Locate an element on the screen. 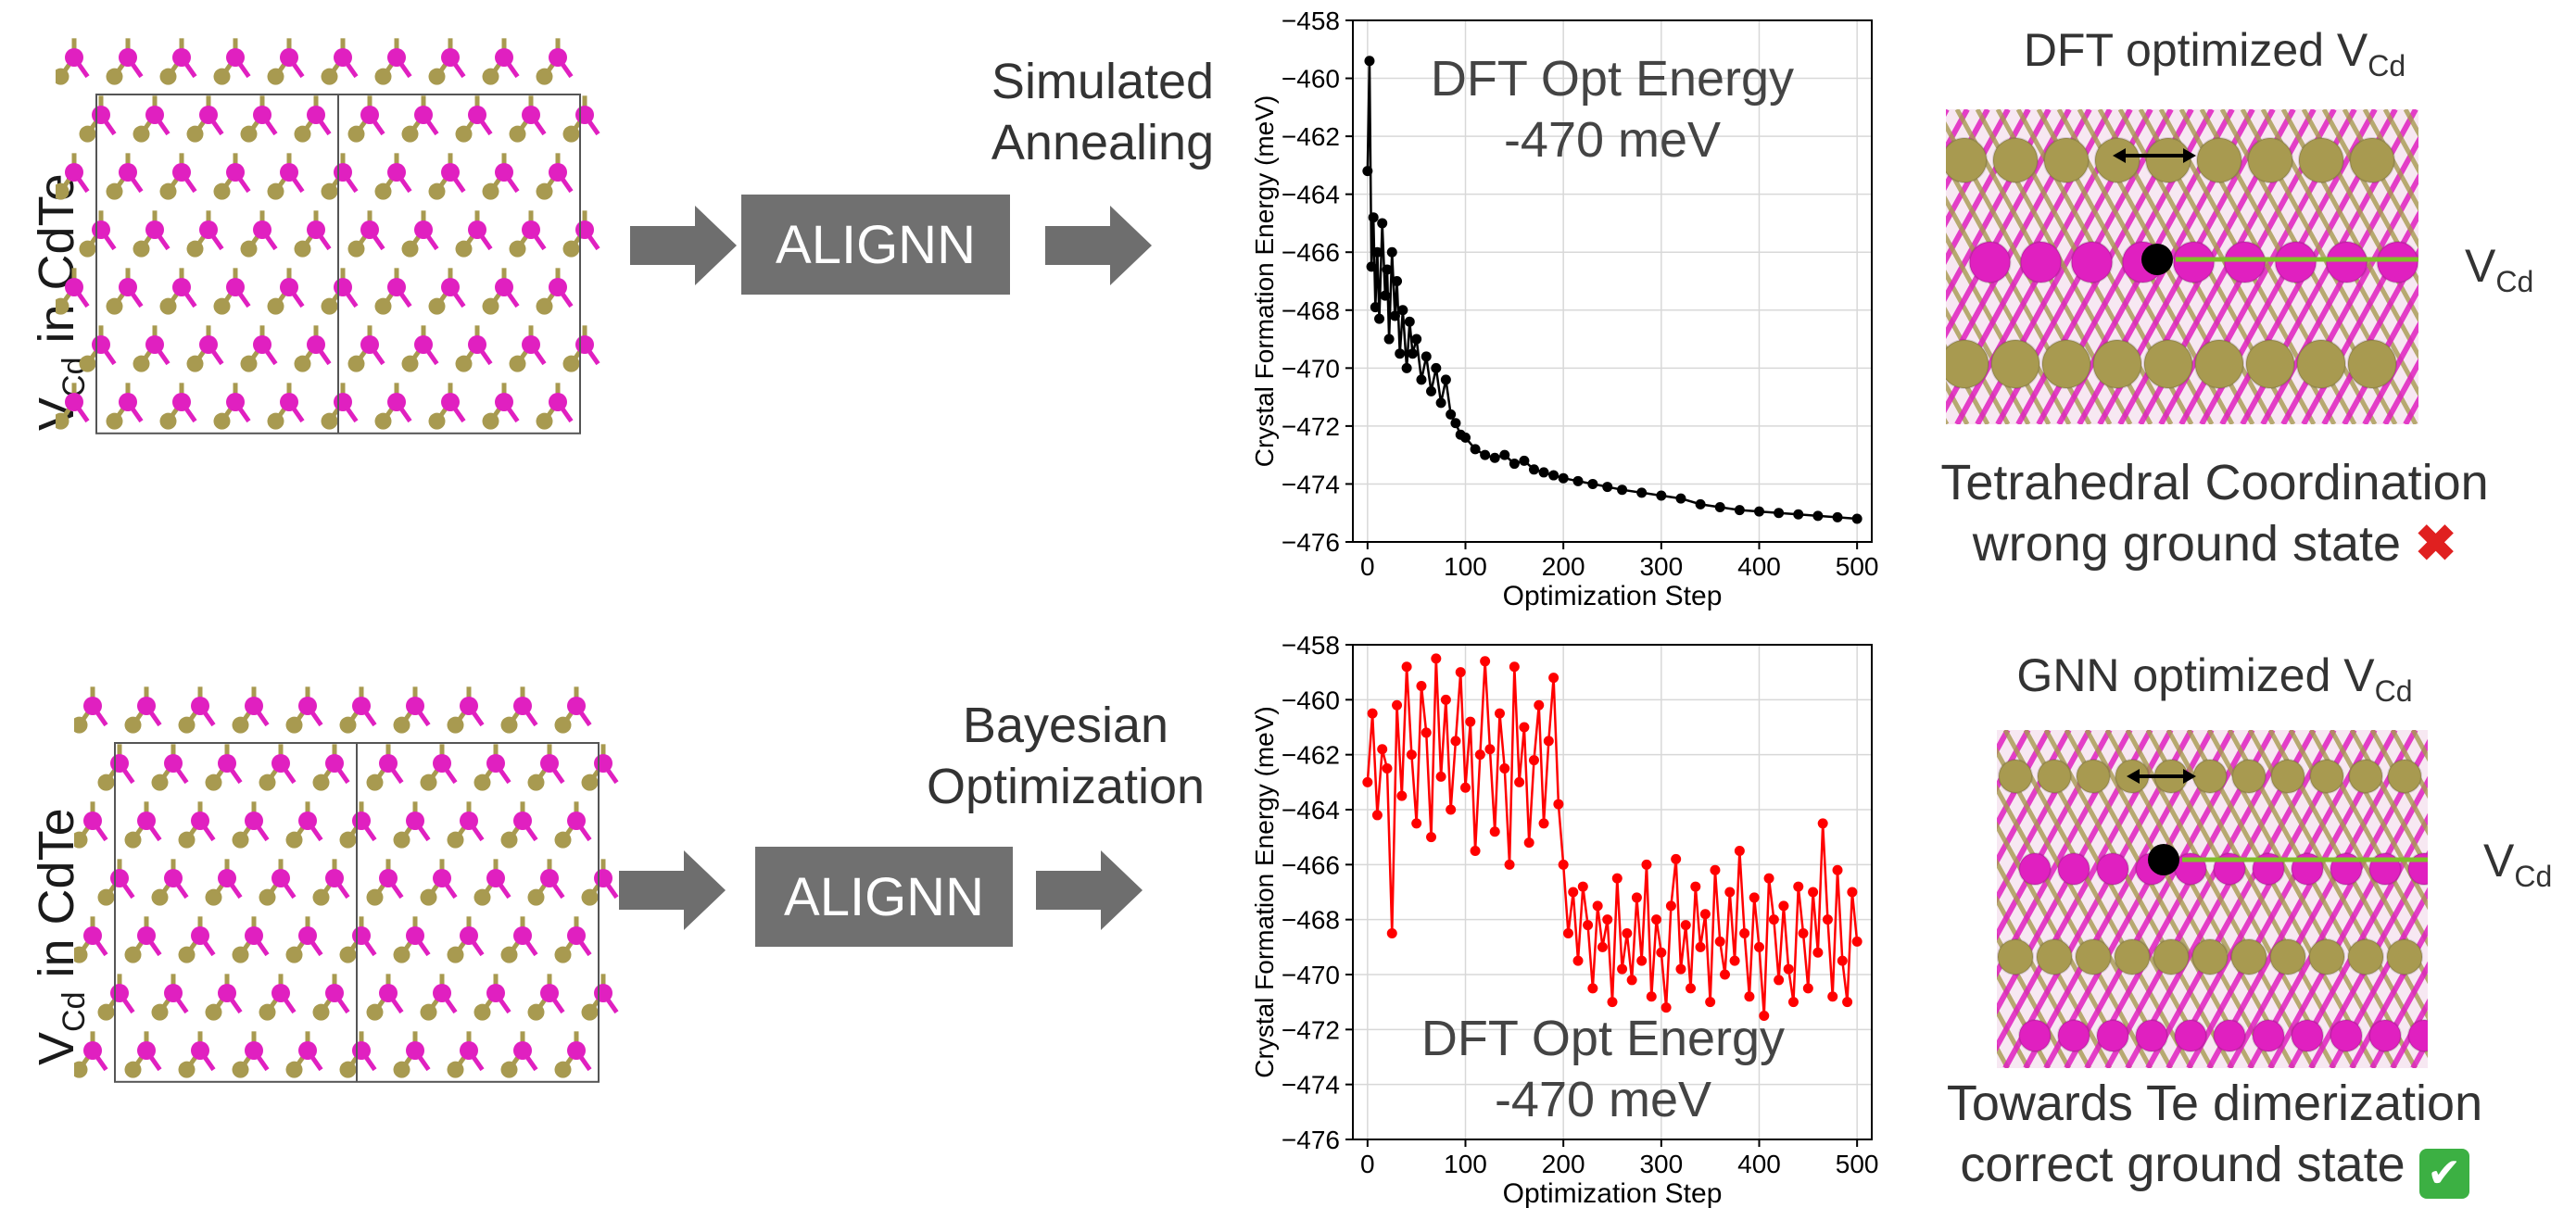  method-label-line2: Optimization is located at coordinates (1066, 786).